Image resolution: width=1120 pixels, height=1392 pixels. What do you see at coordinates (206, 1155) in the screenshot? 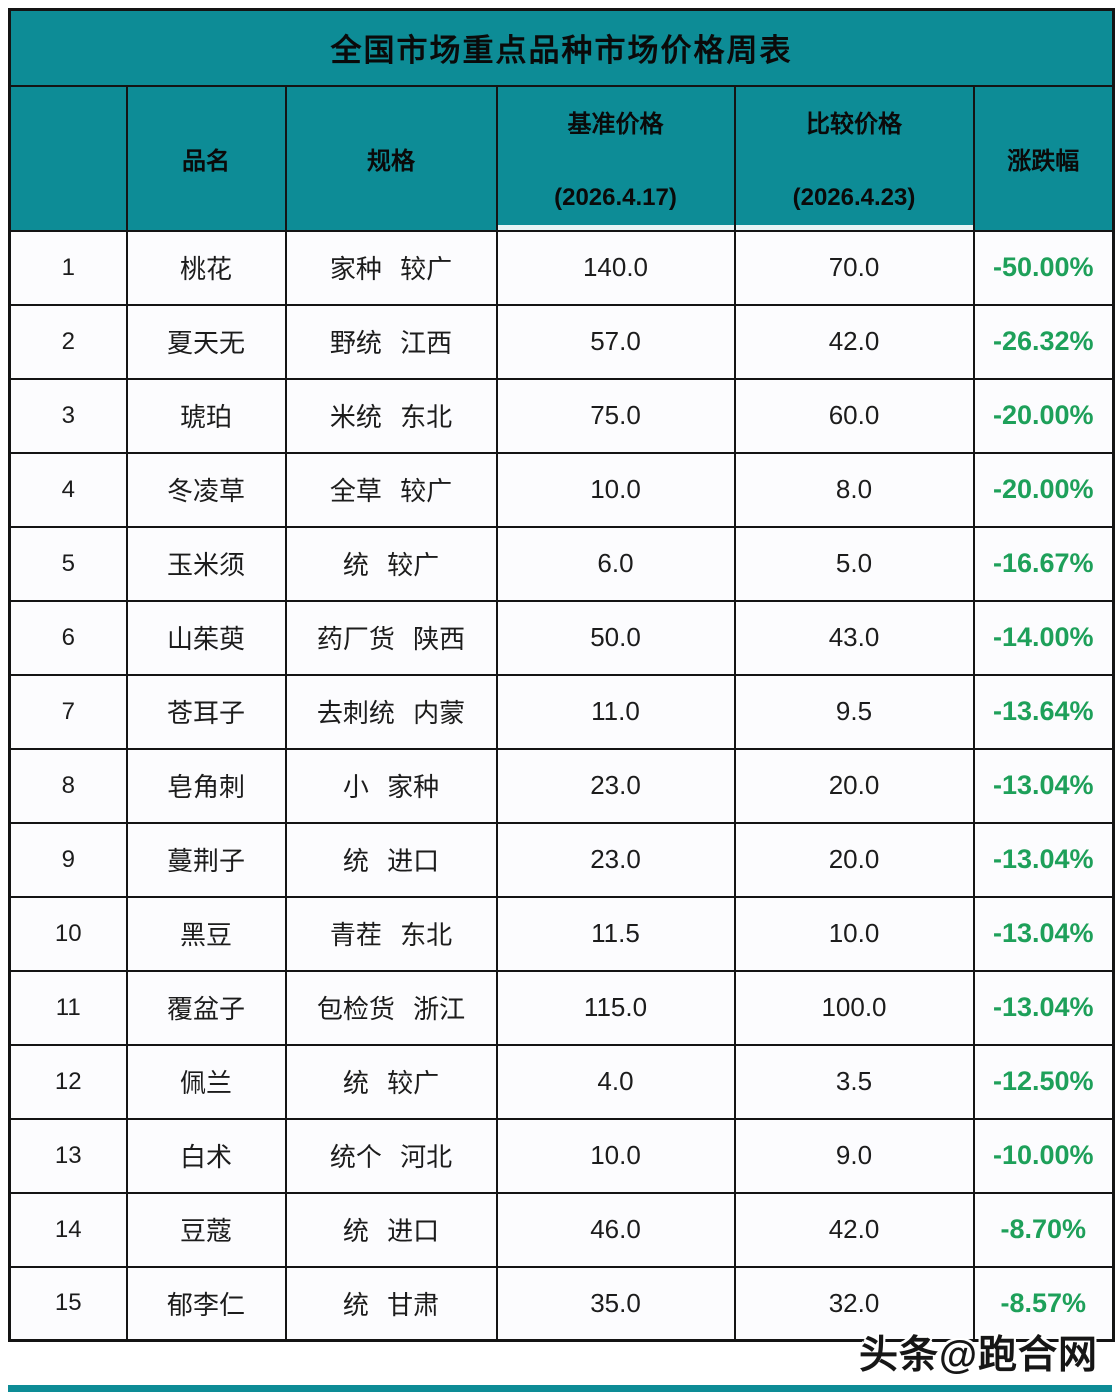
I see `product-name: 白术` at bounding box center [206, 1155].